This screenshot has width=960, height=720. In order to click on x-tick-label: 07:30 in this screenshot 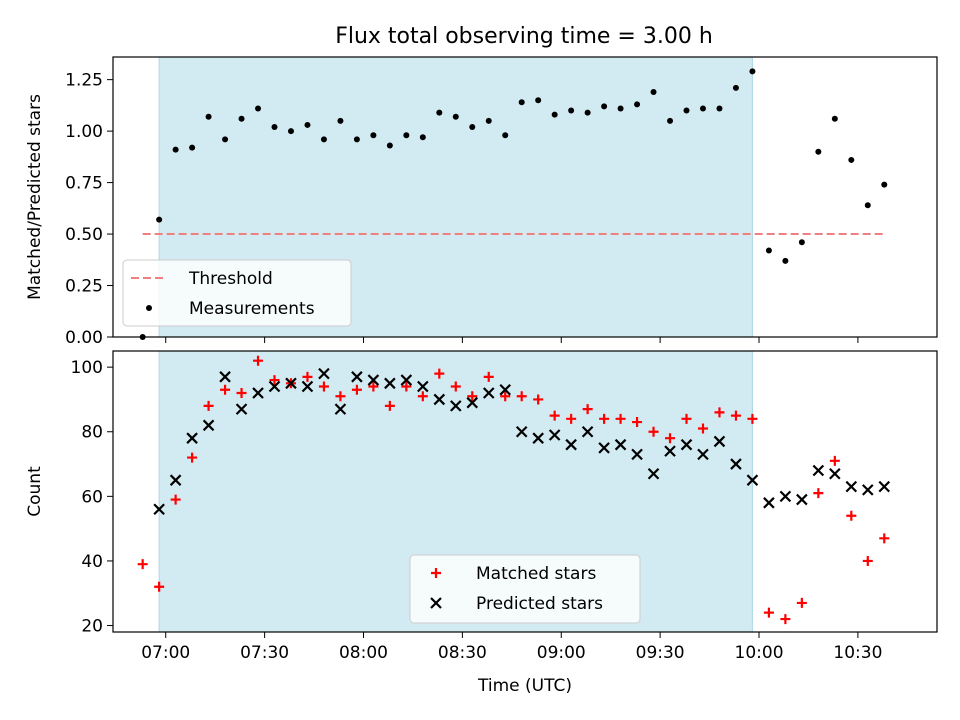, I will do `click(264, 653)`.